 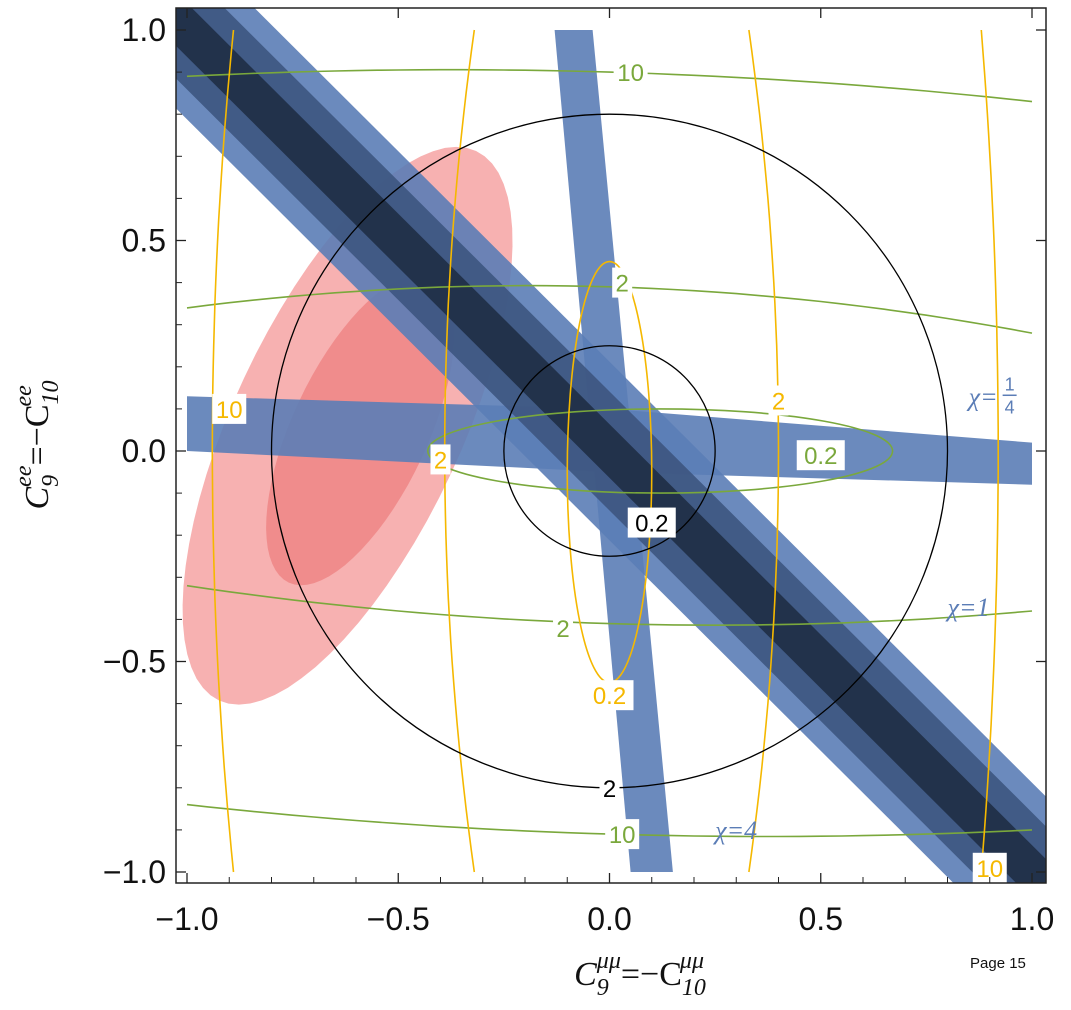 What do you see at coordinates (223, 451) in the screenshot?
I see `orange-contour-10-left` at bounding box center [223, 451].